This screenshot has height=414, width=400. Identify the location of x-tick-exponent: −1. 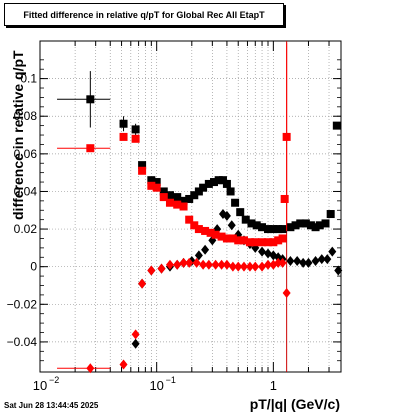
(171, 380).